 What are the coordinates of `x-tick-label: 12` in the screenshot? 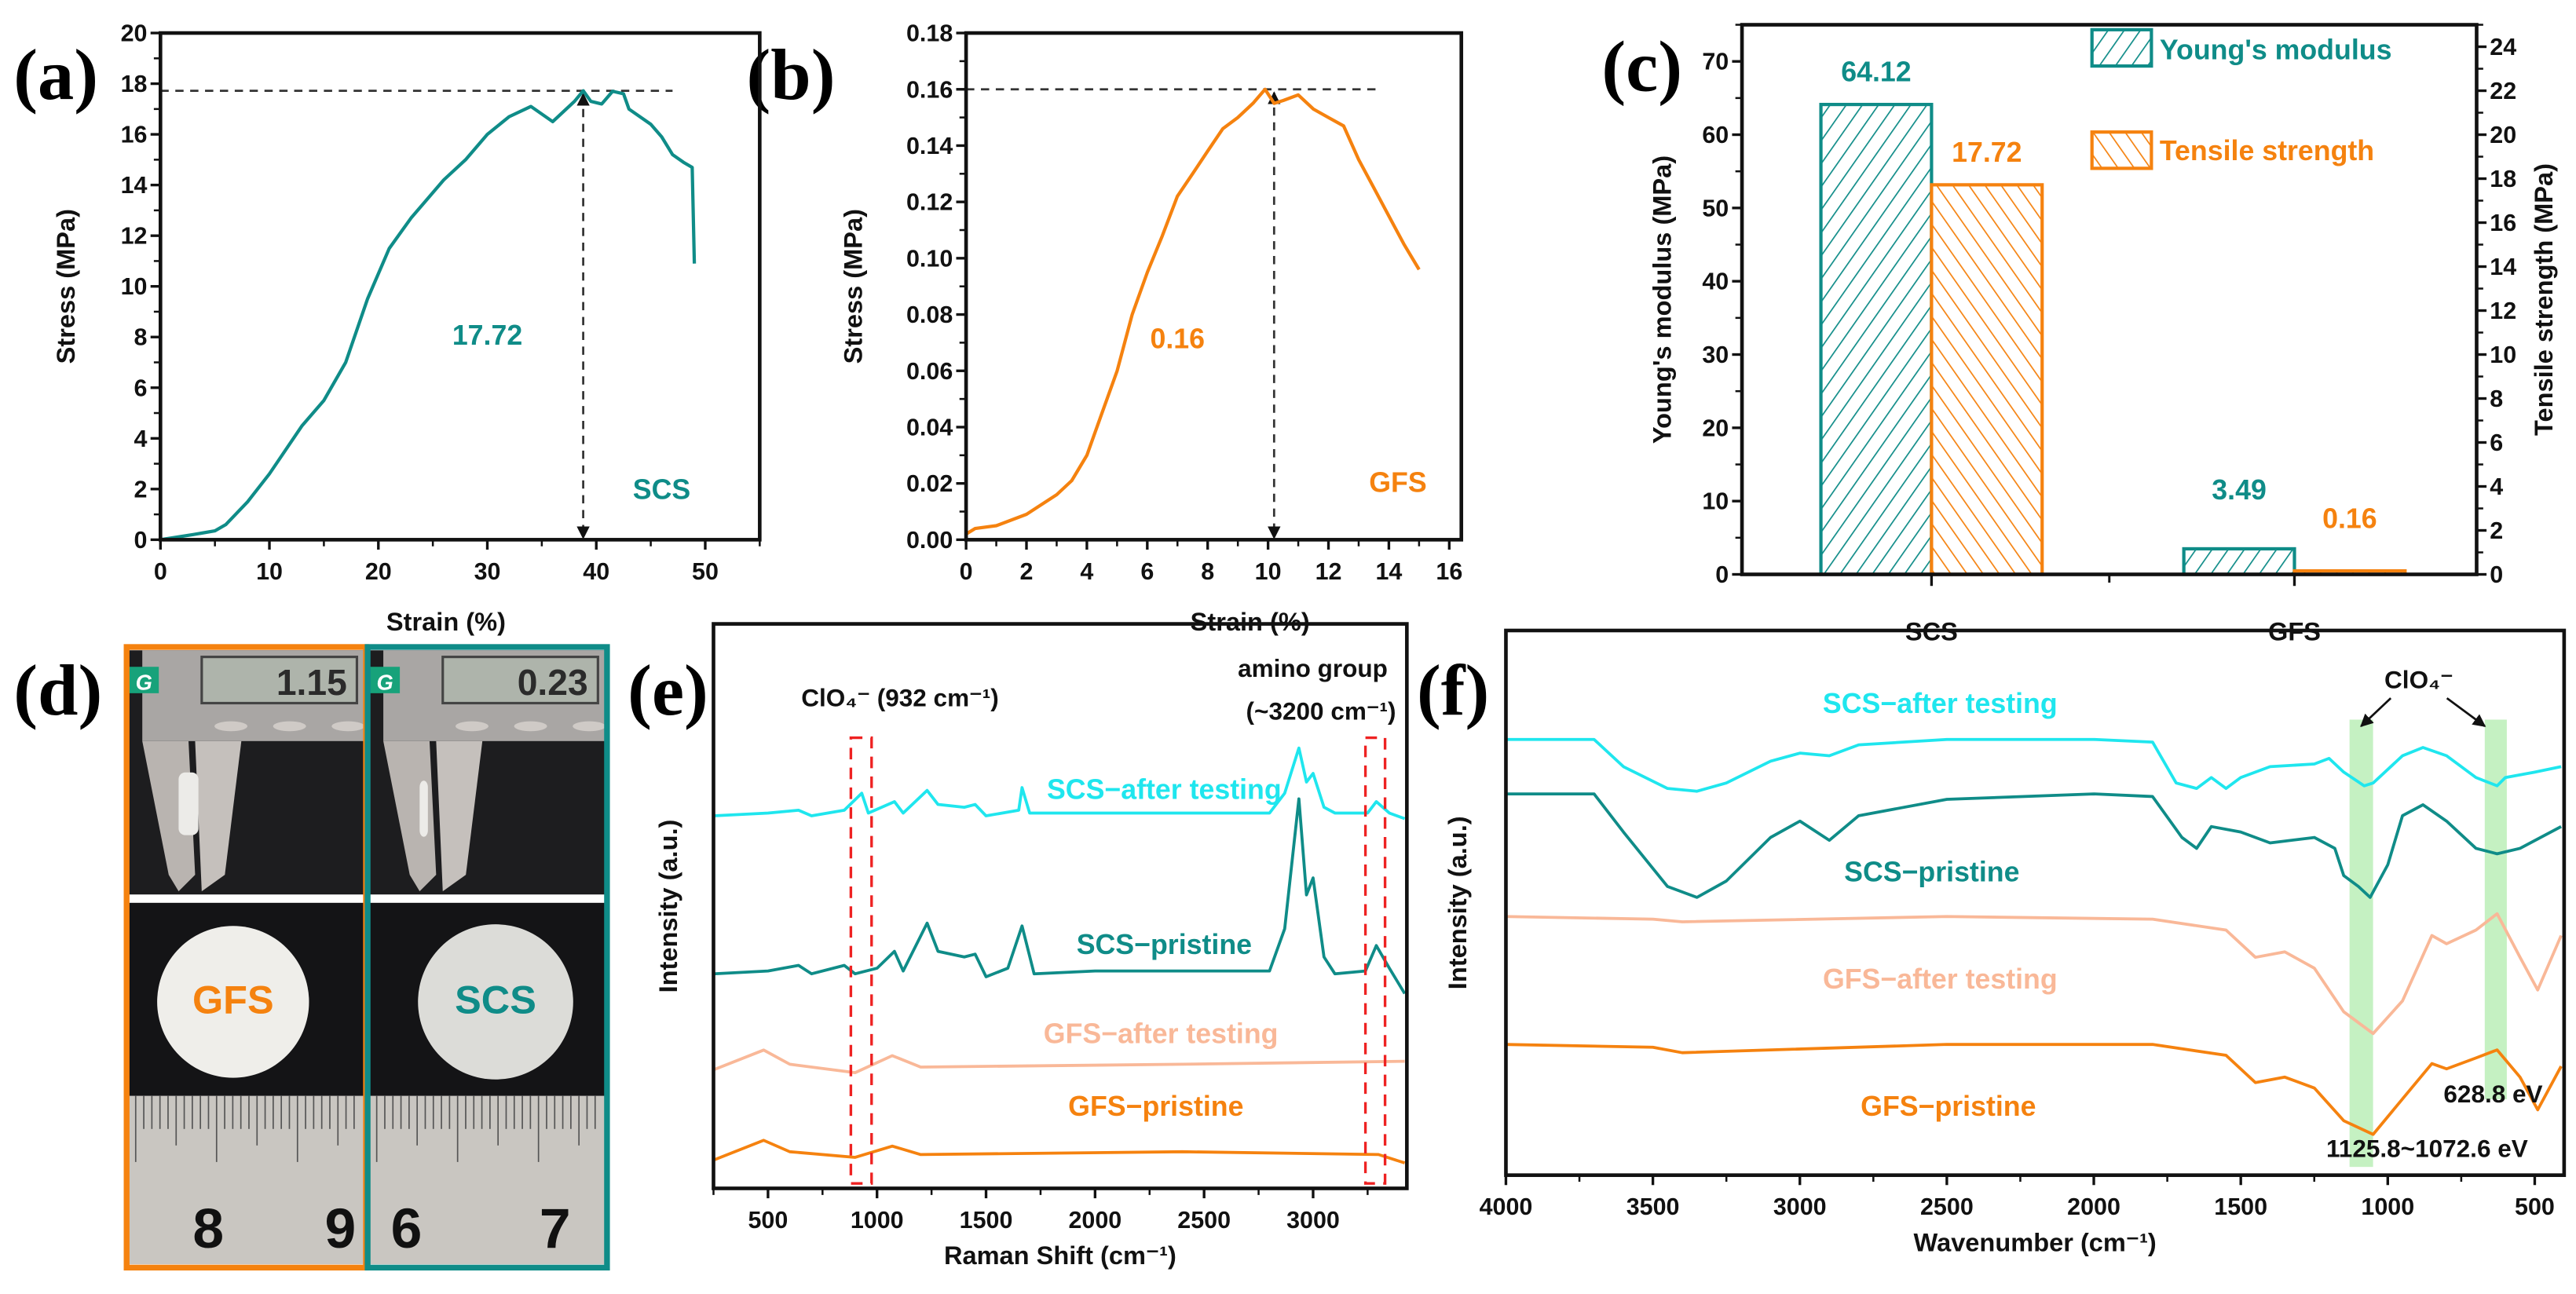 It's located at (1328, 571).